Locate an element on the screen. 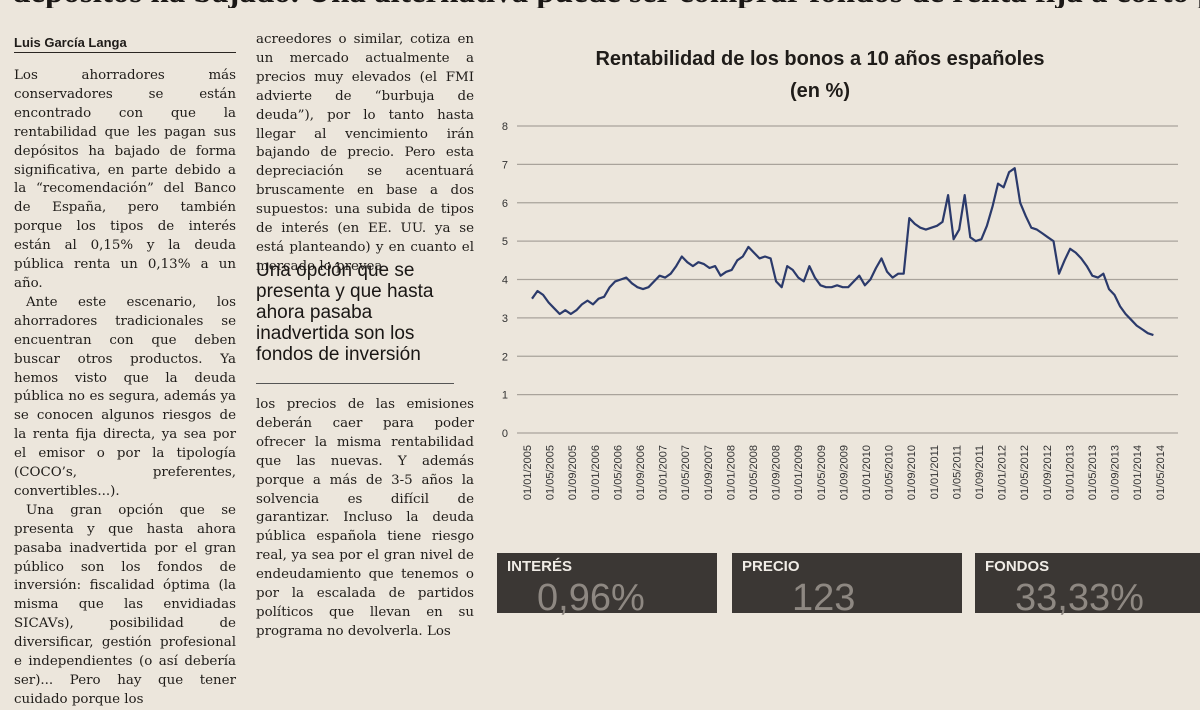  x-tick-label: 01/05/2013 is located at coordinates (1093, 472).